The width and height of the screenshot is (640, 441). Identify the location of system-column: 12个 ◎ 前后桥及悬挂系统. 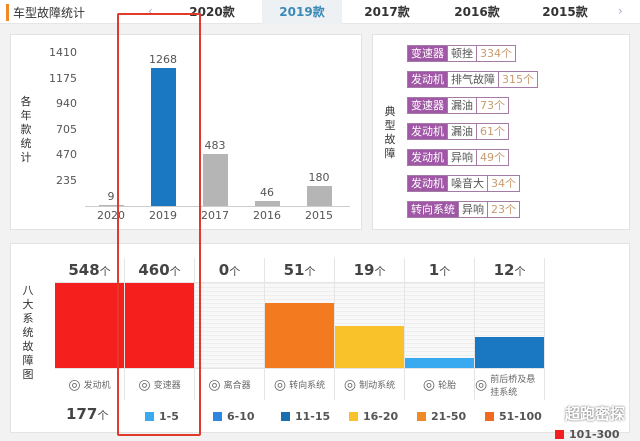
(510, 329).